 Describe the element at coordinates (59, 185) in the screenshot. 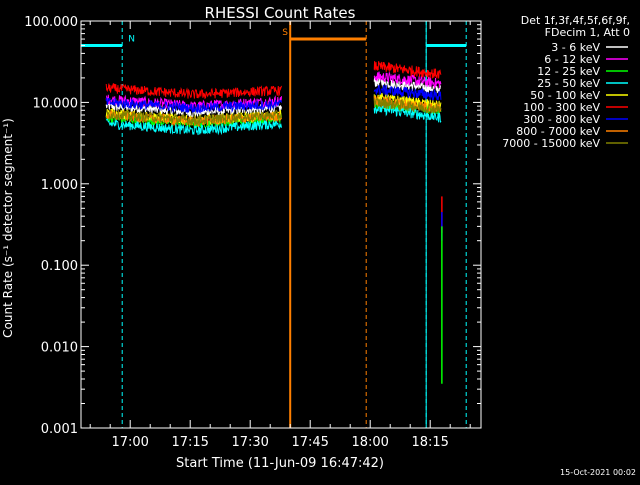

I see `y-tick-label: 1.000` at that location.